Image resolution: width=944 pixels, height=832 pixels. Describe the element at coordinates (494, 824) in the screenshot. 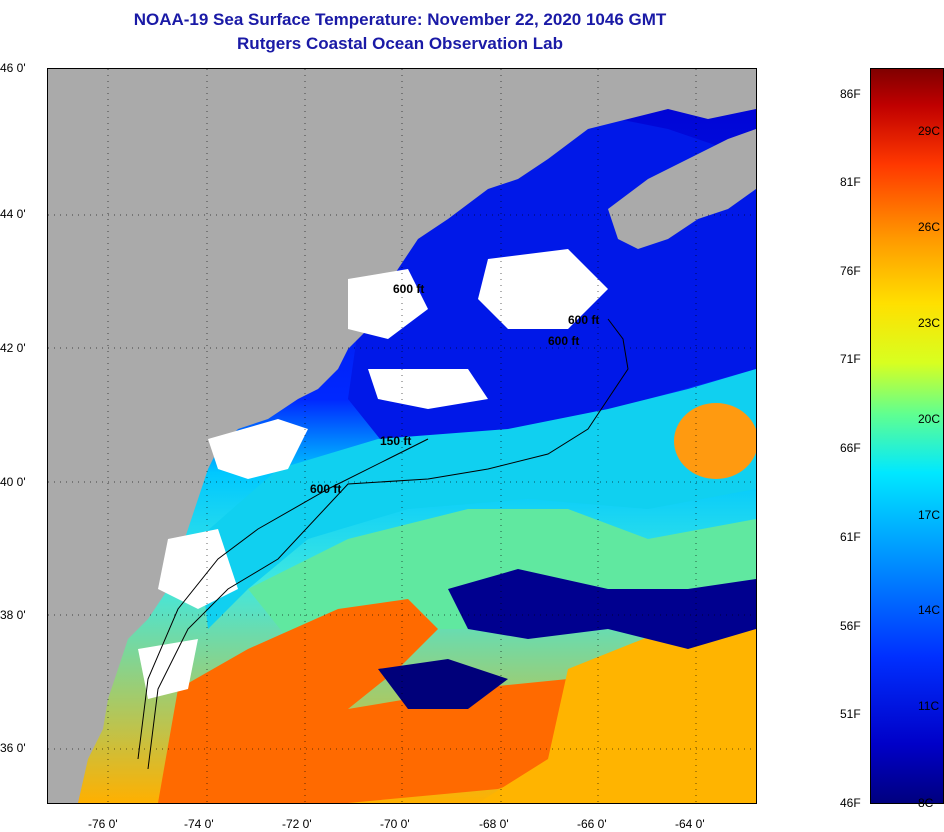

I see `lon-label-68: -68 0'` at that location.